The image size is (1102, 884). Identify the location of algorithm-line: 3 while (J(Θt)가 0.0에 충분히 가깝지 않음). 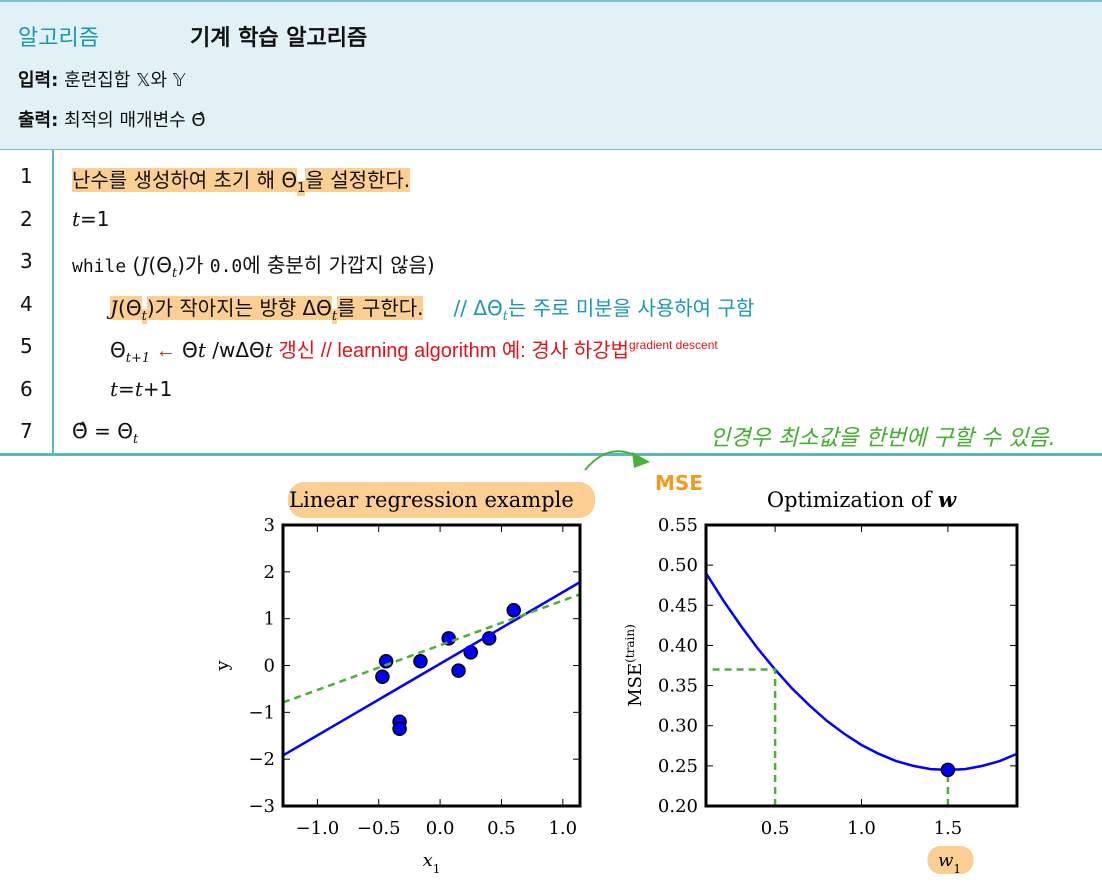
(551, 262).